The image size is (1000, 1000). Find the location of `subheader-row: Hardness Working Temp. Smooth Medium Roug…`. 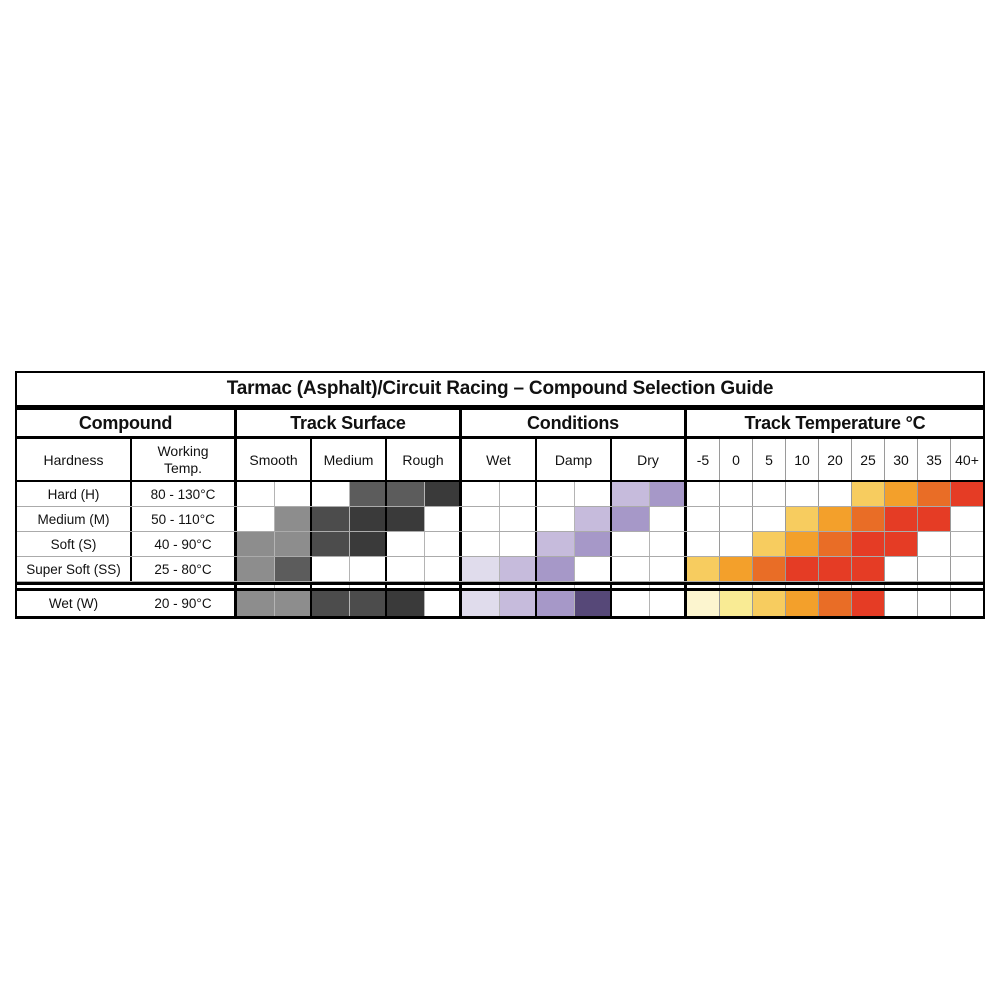

subheader-row: Hardness Working Temp. Smooth Medium Roug… is located at coordinates (500, 460).